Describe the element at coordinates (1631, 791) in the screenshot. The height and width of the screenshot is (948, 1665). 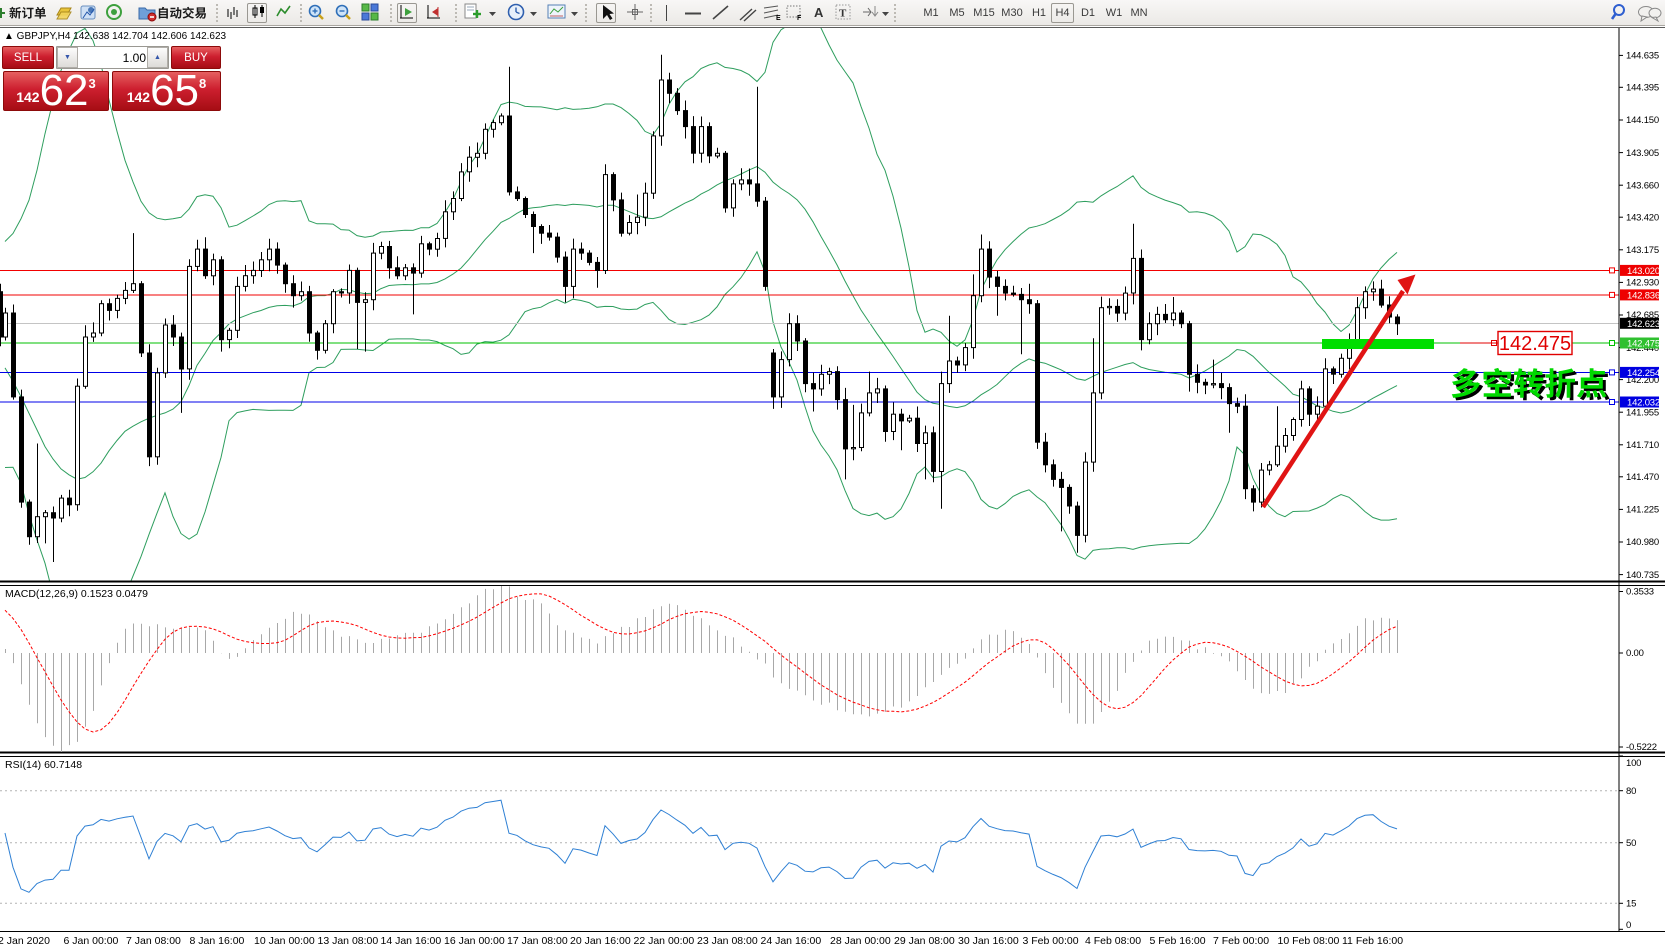
I see `svg-text: 80` at that location.